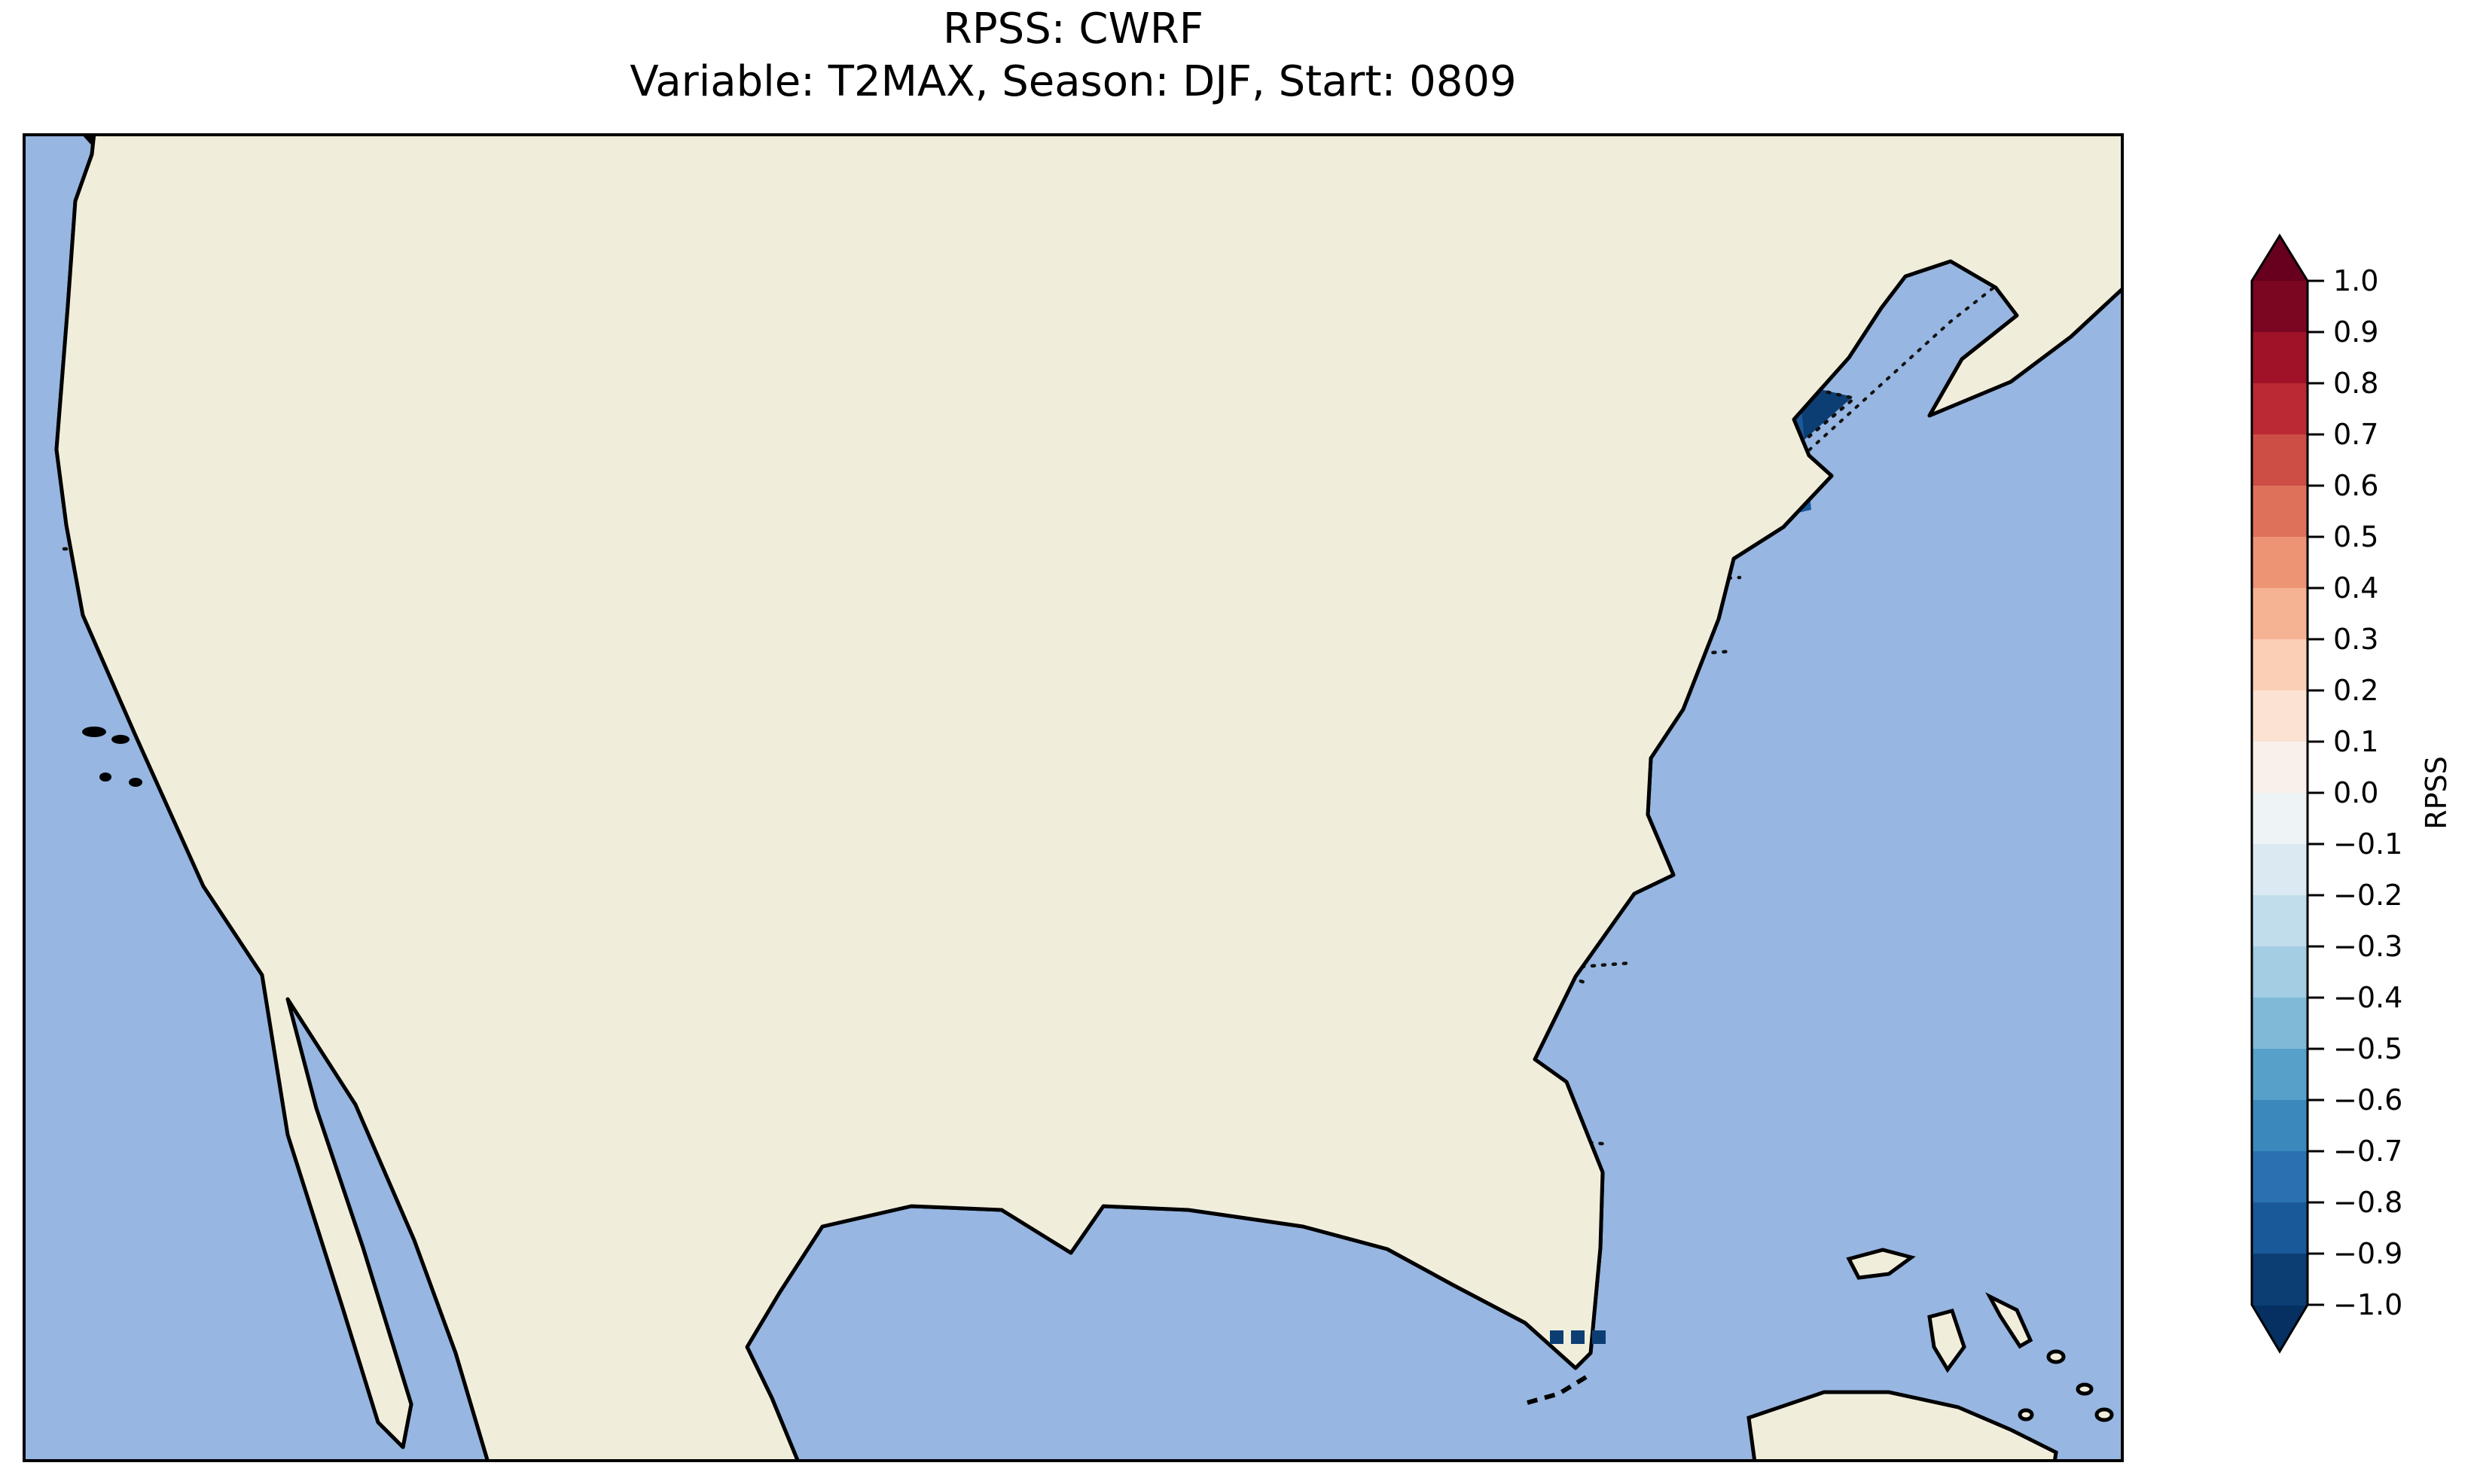 This screenshot has height=1484, width=2474. I want to click on colorbar-arrow-top, so click(2280, 258).